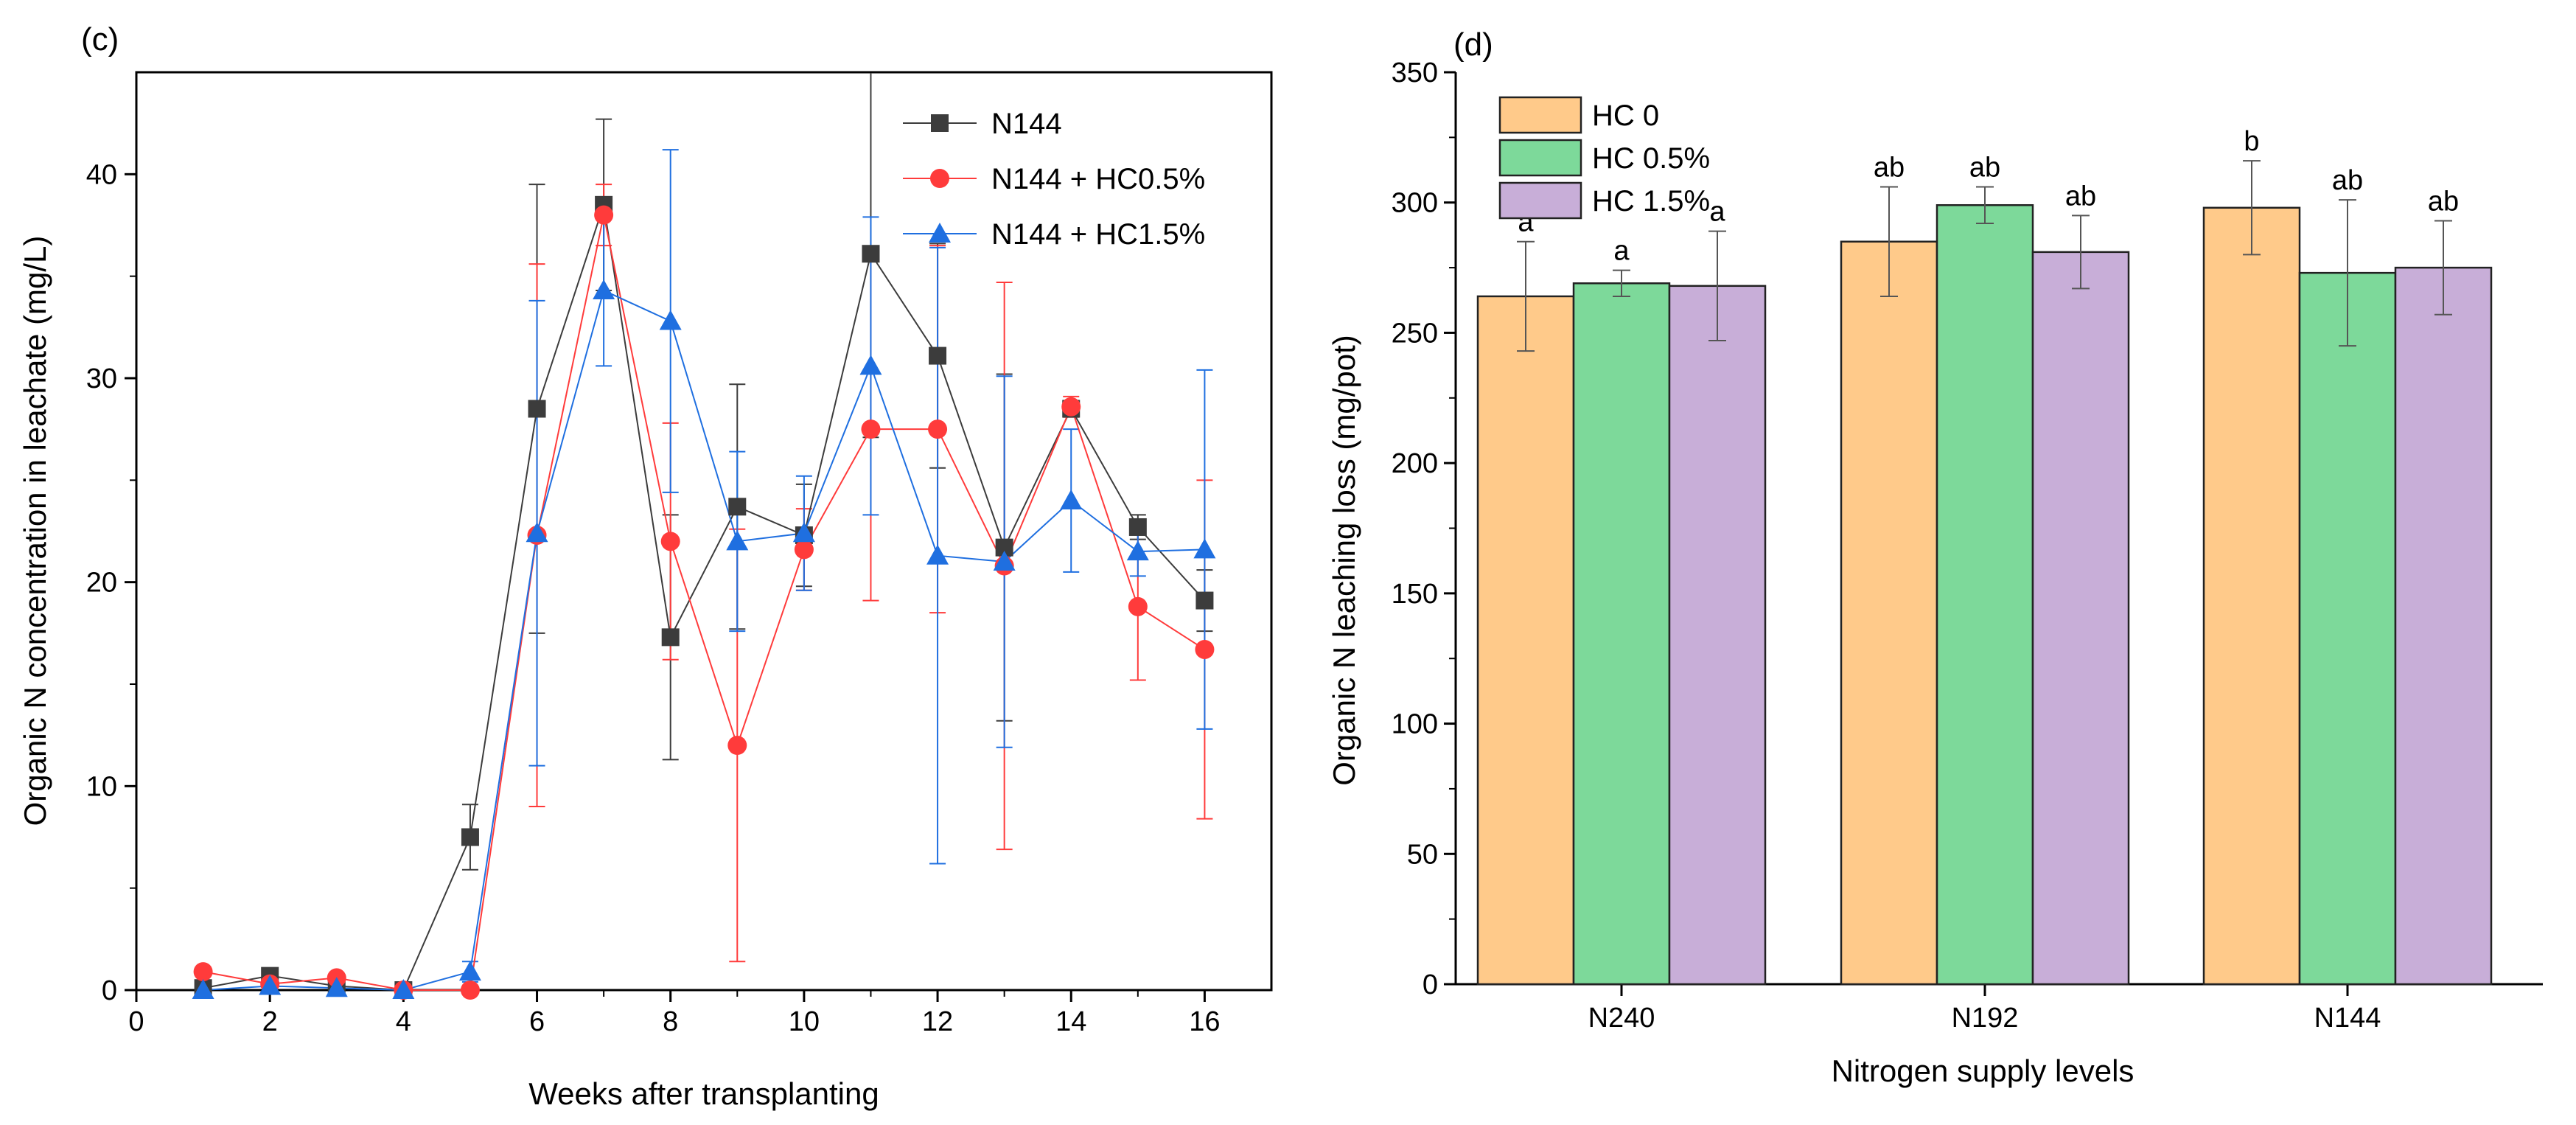  What do you see at coordinates (1651, 158) in the screenshot?
I see `legend-label: HC 0.5%` at bounding box center [1651, 158].